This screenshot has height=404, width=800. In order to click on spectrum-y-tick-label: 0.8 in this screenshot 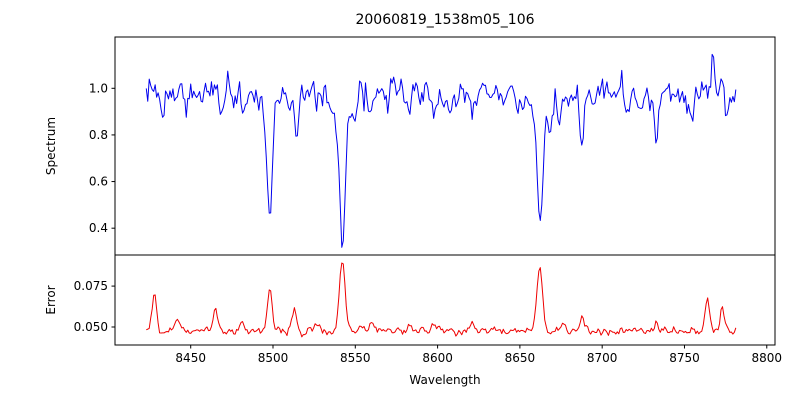, I will do `click(98, 135)`.